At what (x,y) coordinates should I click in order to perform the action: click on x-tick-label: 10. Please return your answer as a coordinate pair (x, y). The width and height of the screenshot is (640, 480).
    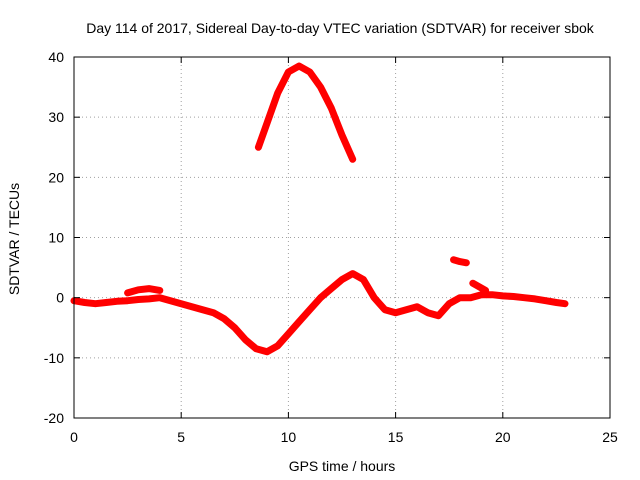
    Looking at the image, I should click on (289, 437).